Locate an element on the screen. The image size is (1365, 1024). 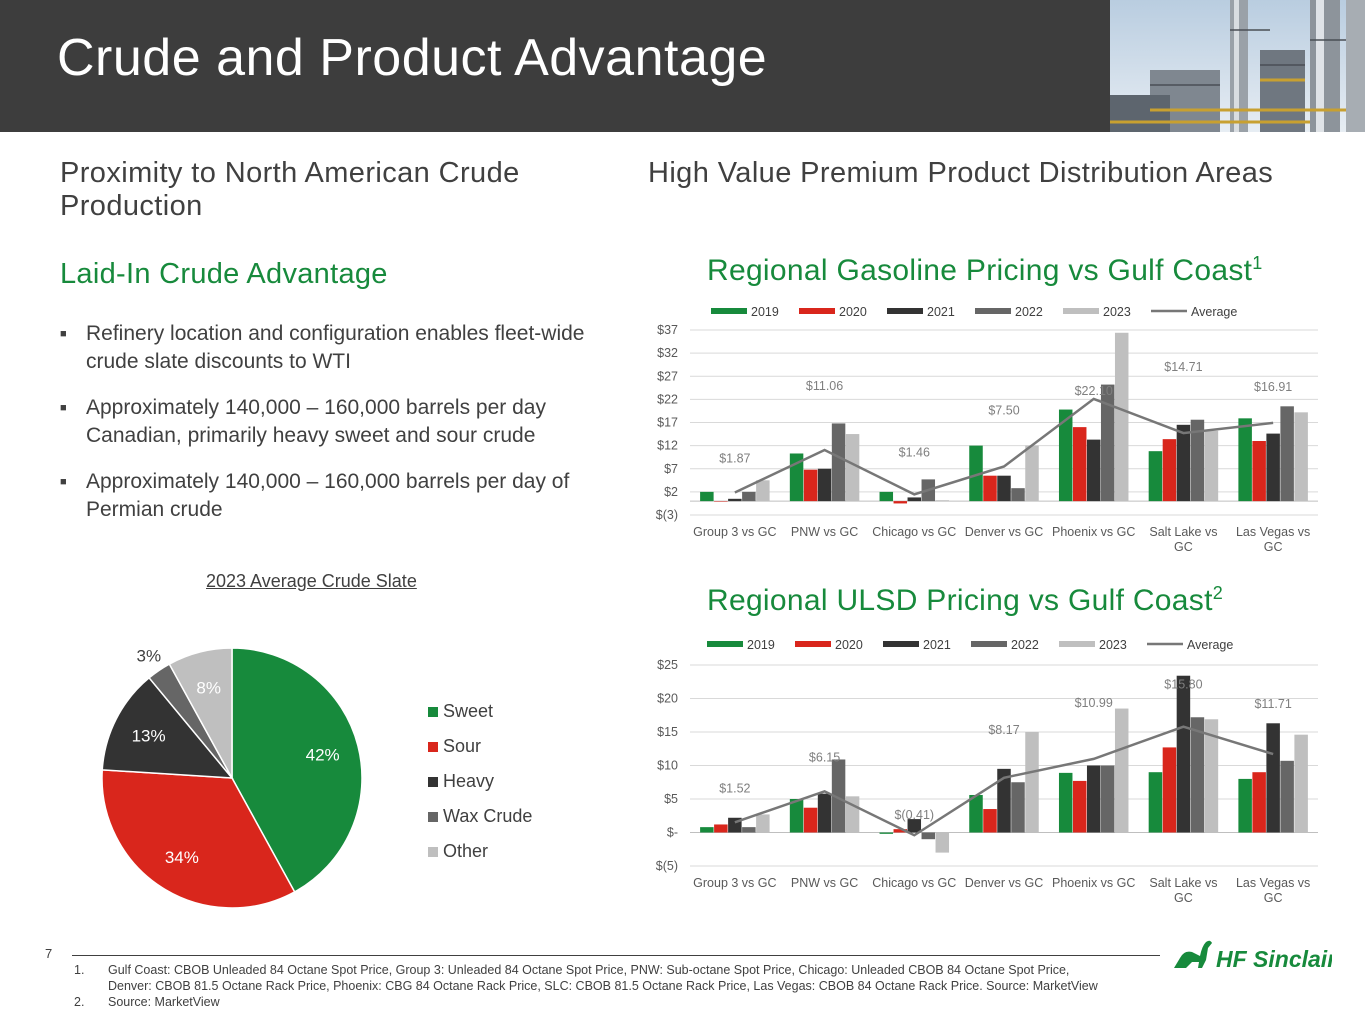
average-data-label: $1.46 is located at coordinates (914, 452).